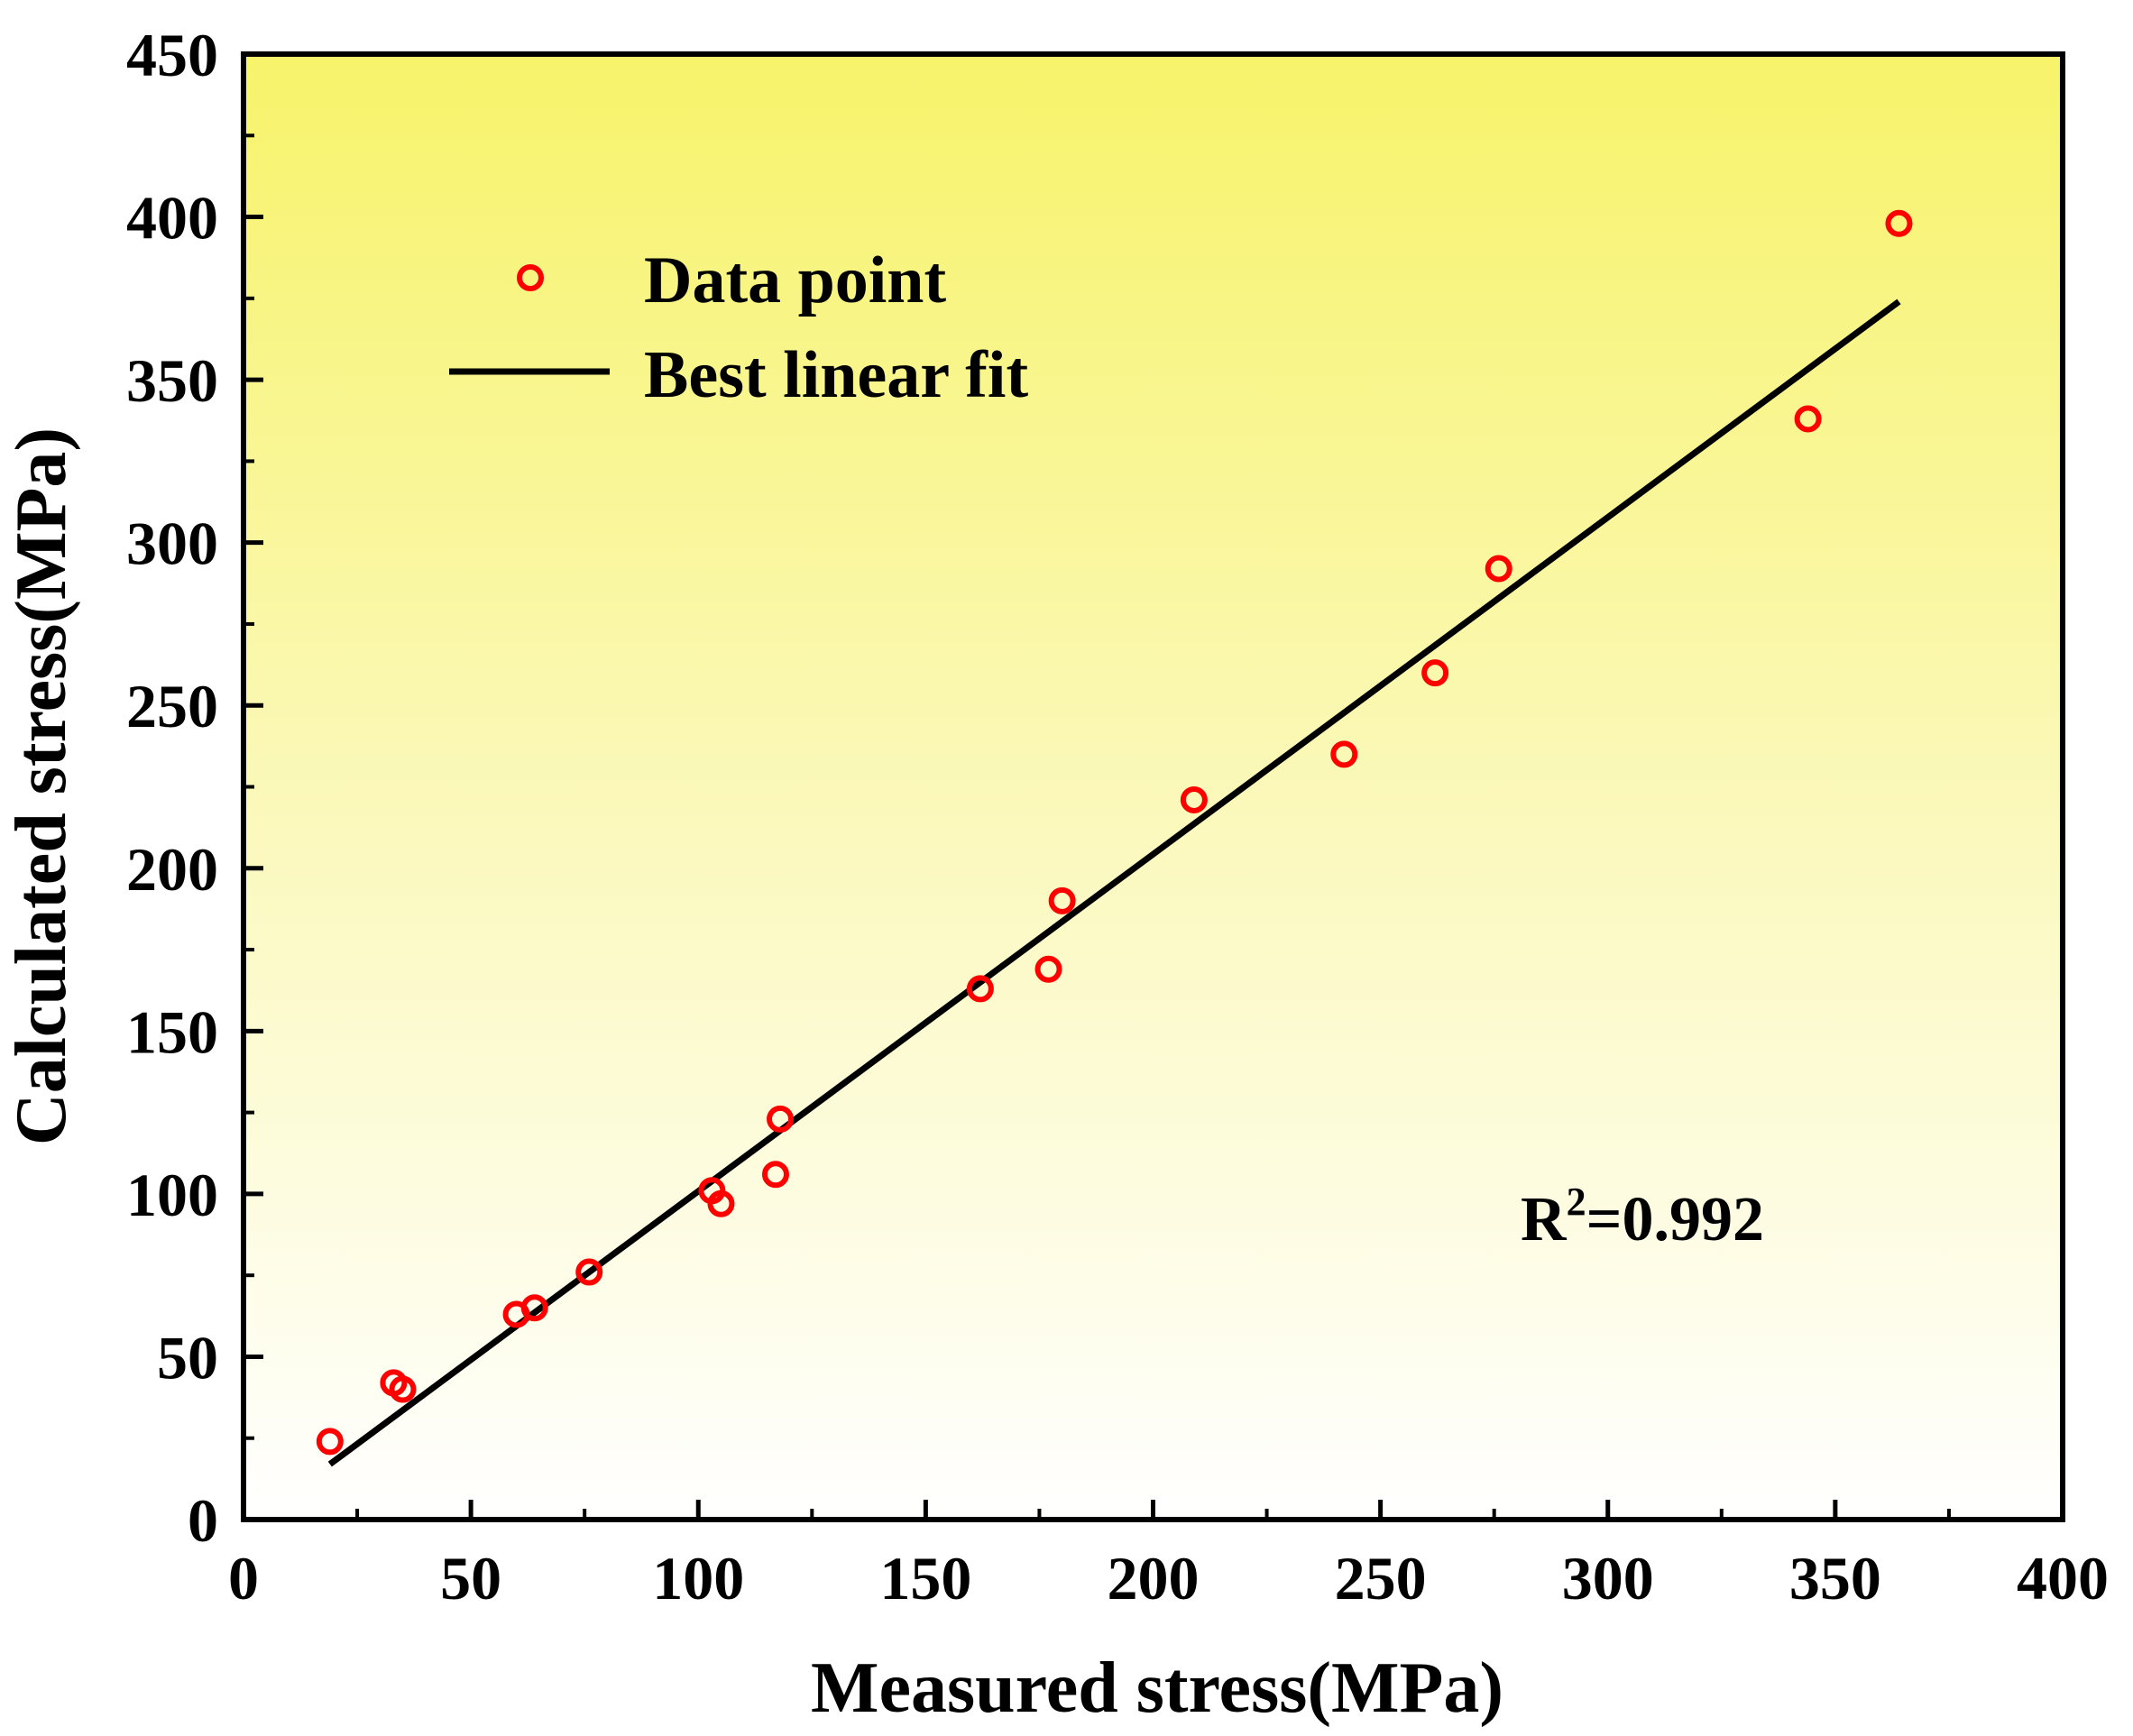  What do you see at coordinates (1675, 1219) in the screenshot?
I see `r-squared-value: =0.992` at bounding box center [1675, 1219].